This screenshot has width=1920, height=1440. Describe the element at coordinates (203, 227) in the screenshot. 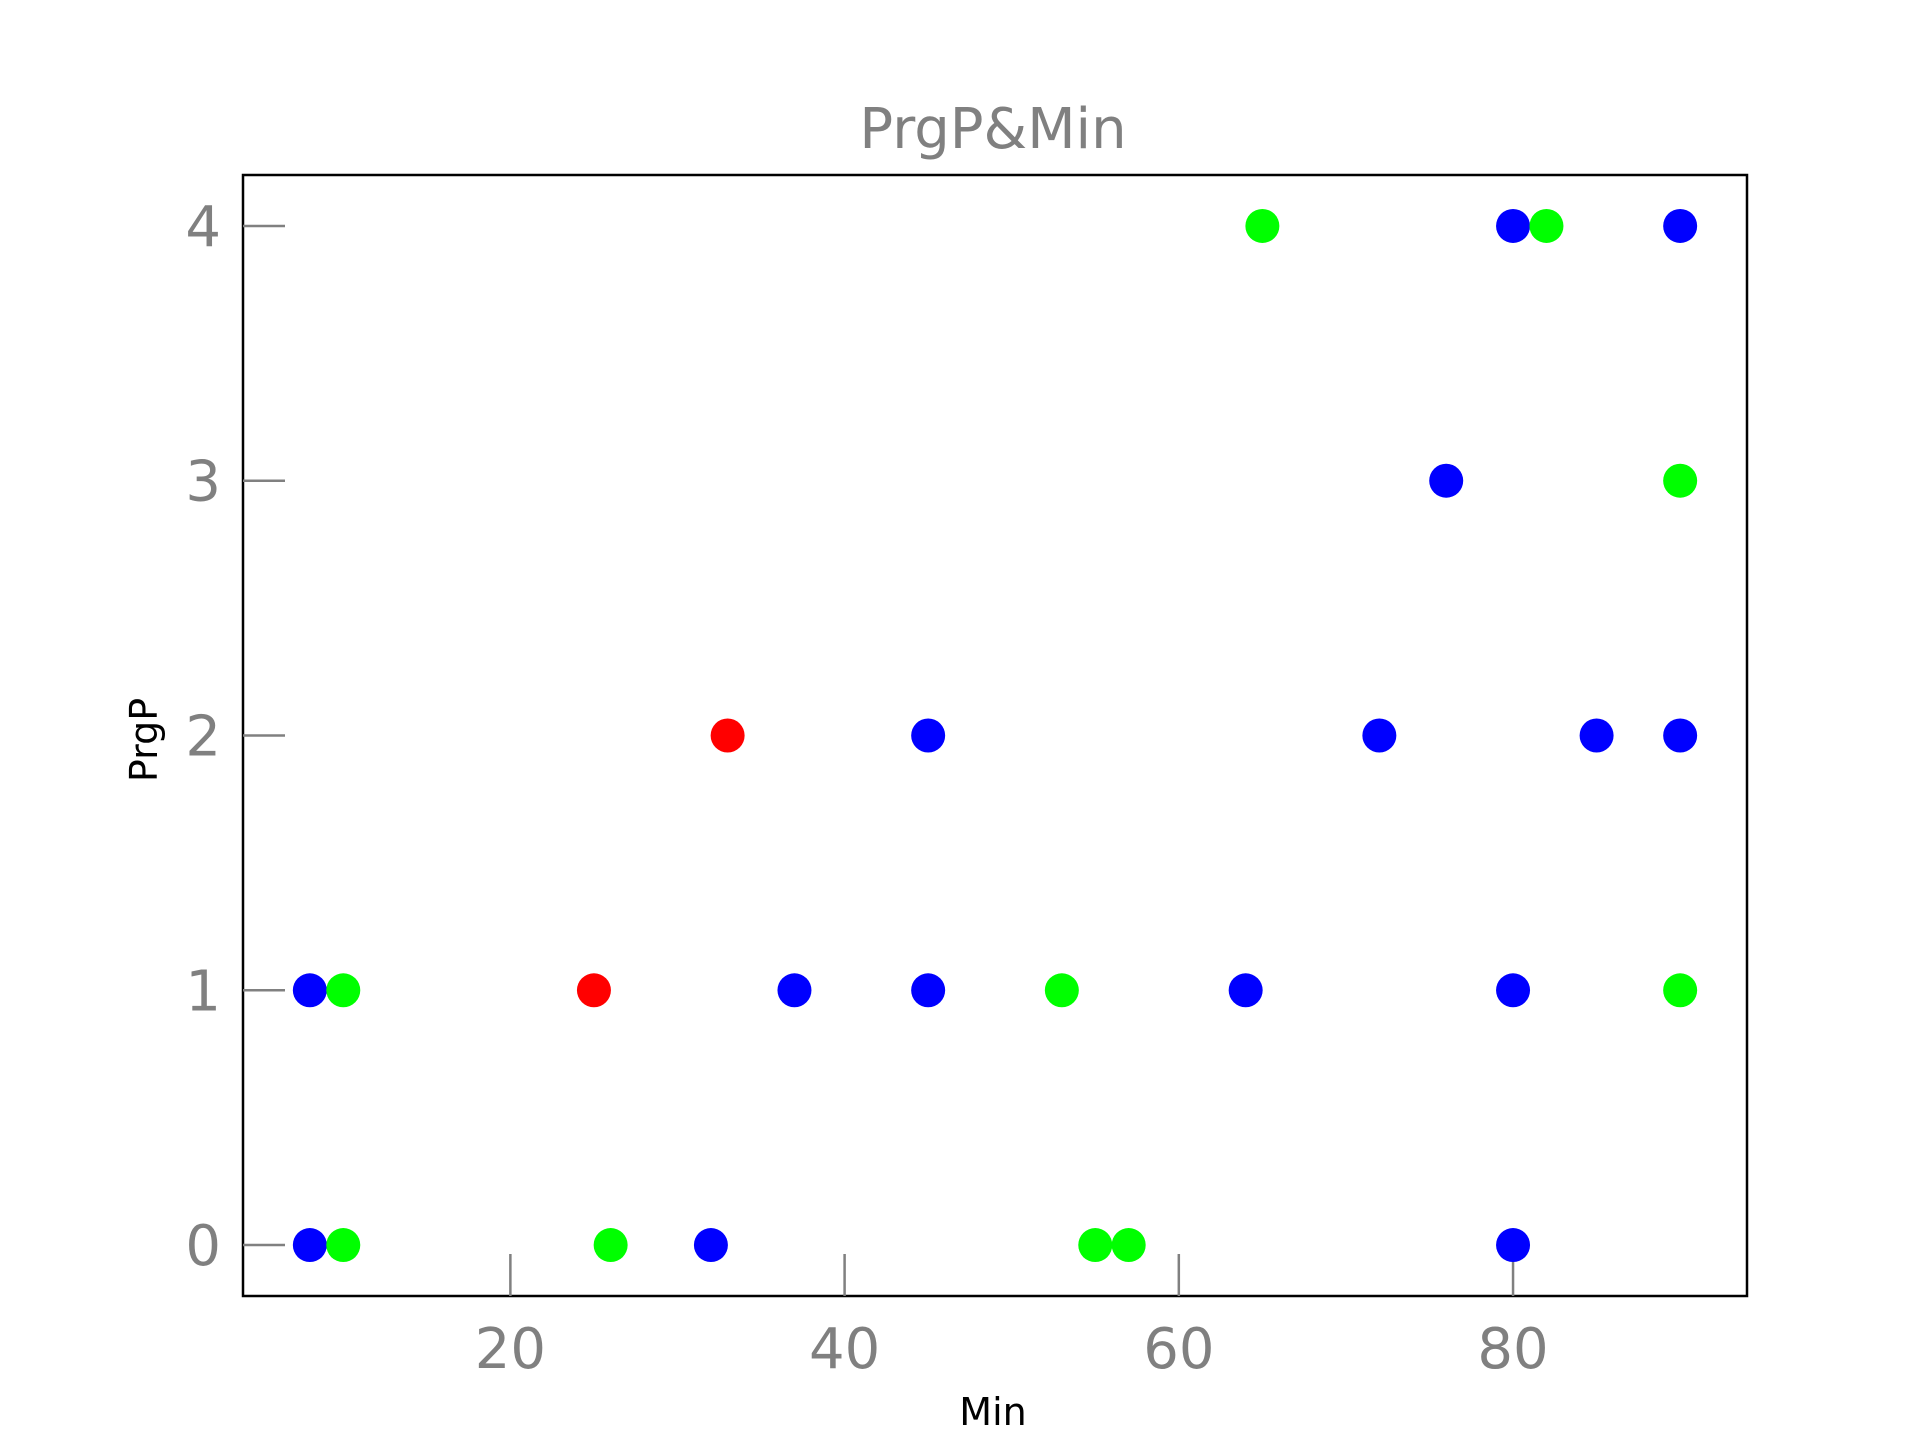

I see `y-tick-label: 4` at that location.